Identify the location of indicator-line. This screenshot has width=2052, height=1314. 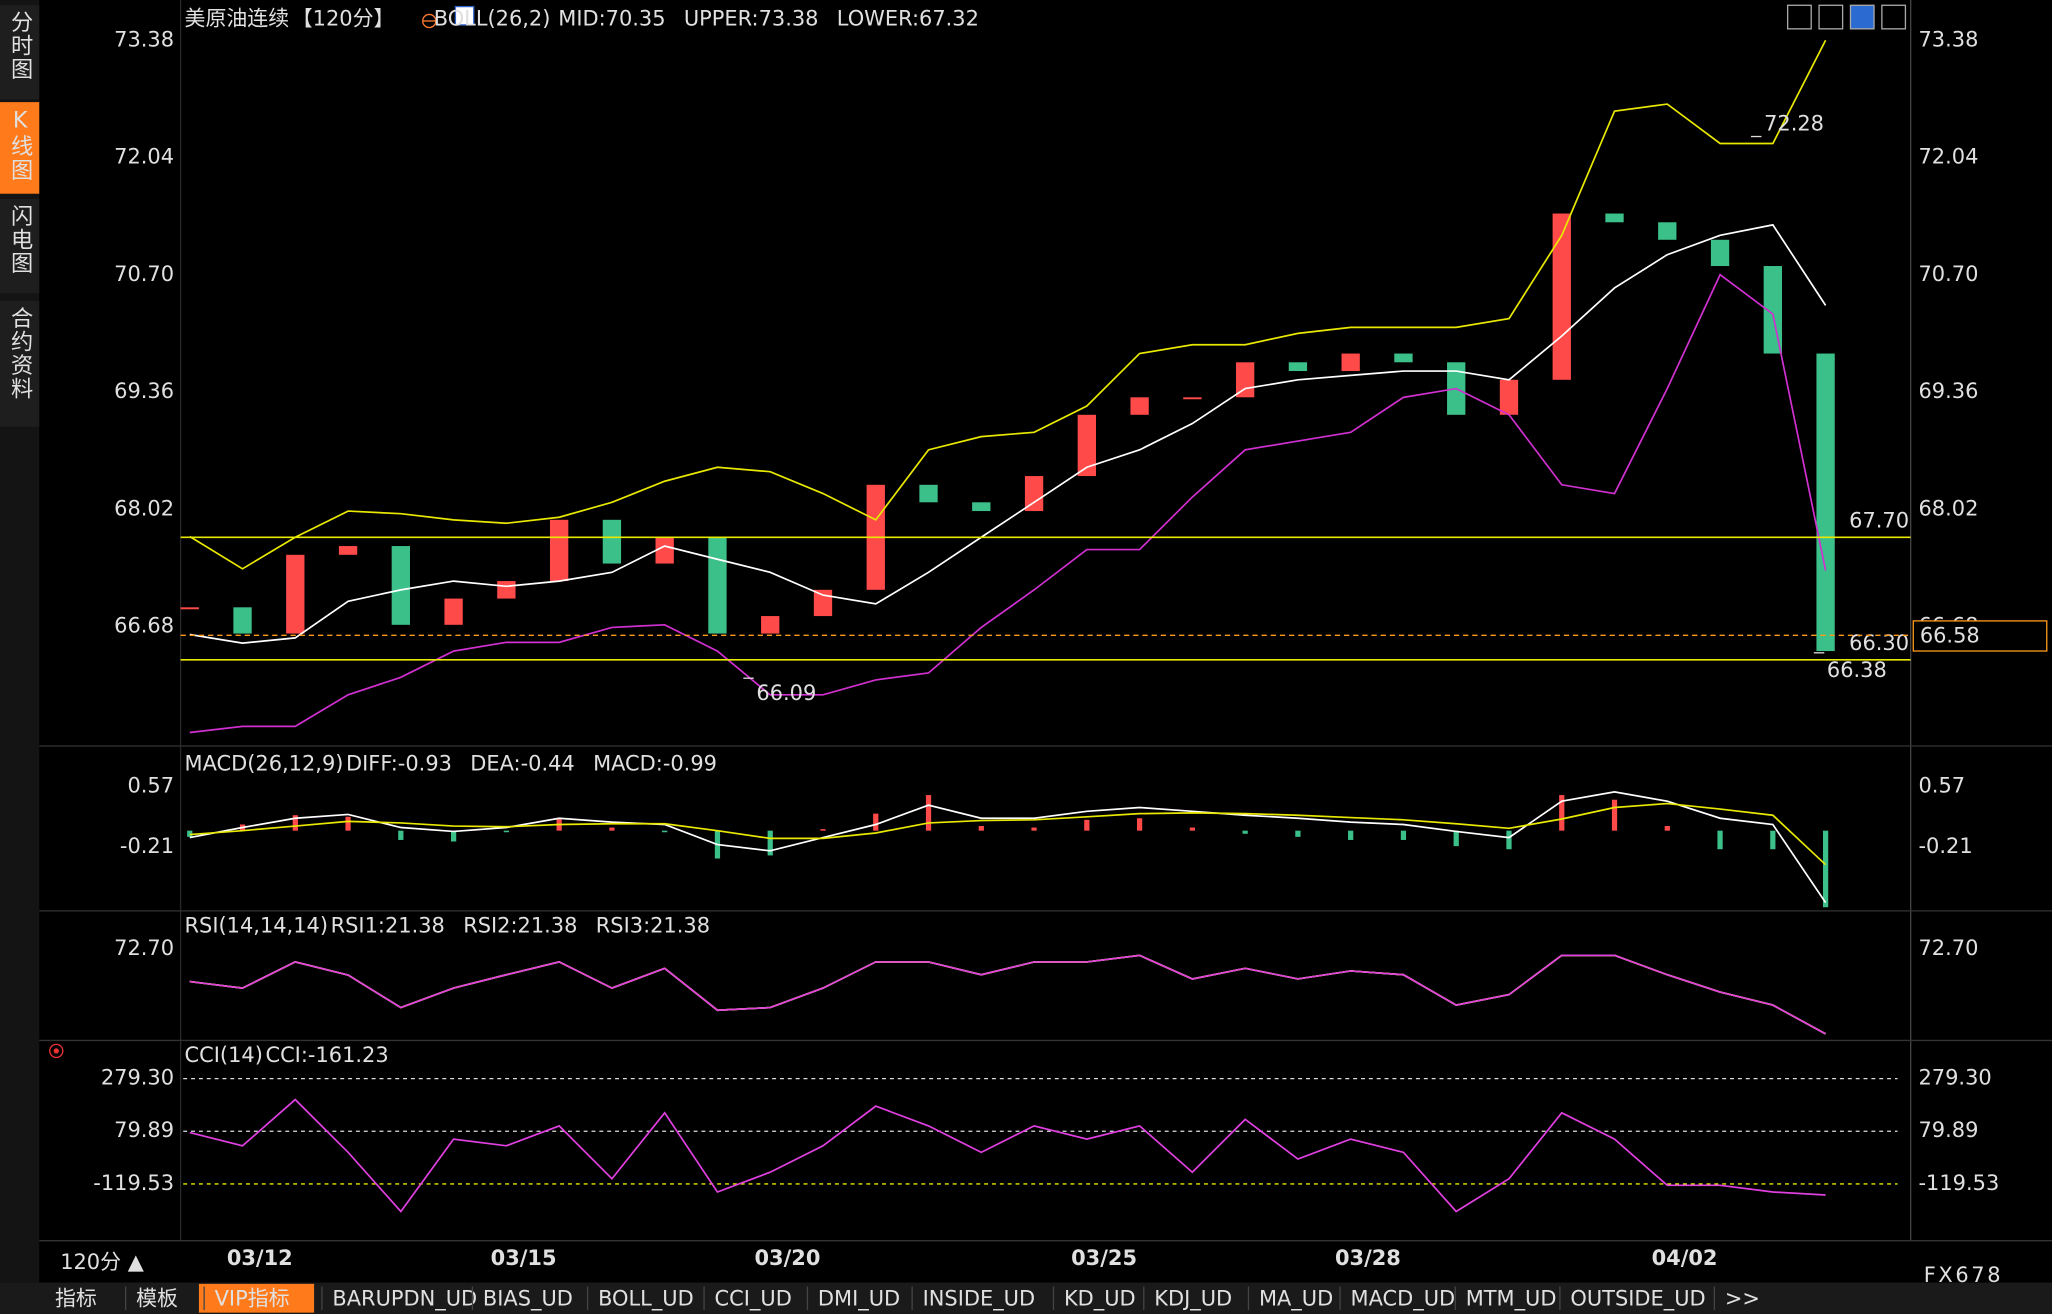
(1007, 1155).